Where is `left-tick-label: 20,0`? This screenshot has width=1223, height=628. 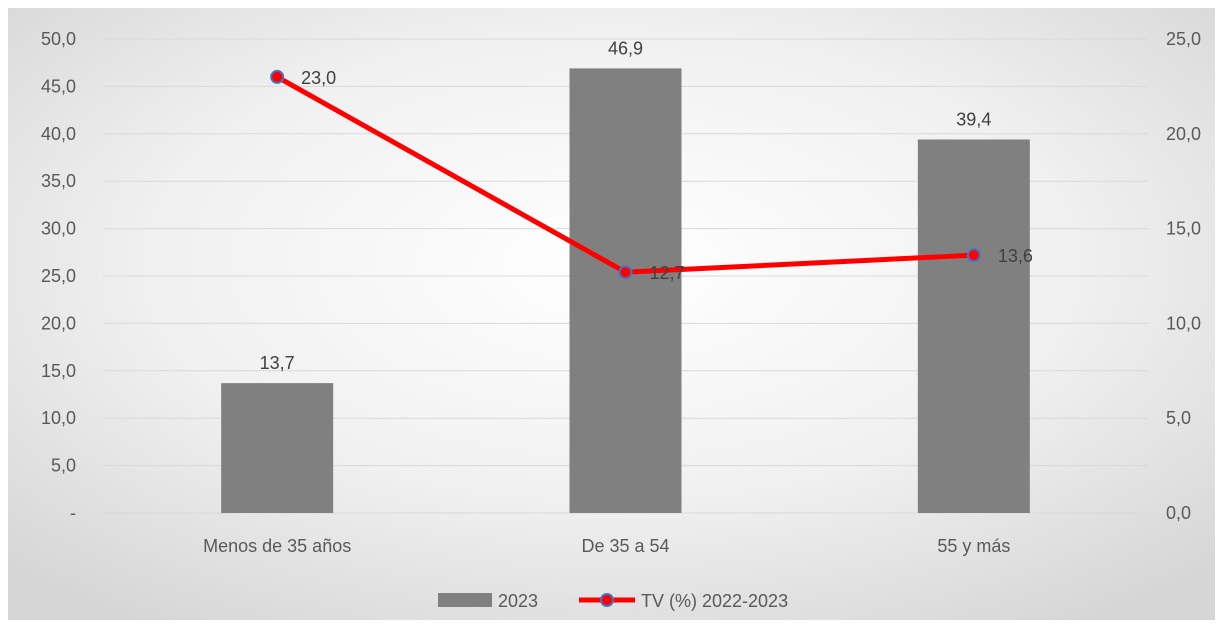 left-tick-label: 20,0 is located at coordinates (58, 323).